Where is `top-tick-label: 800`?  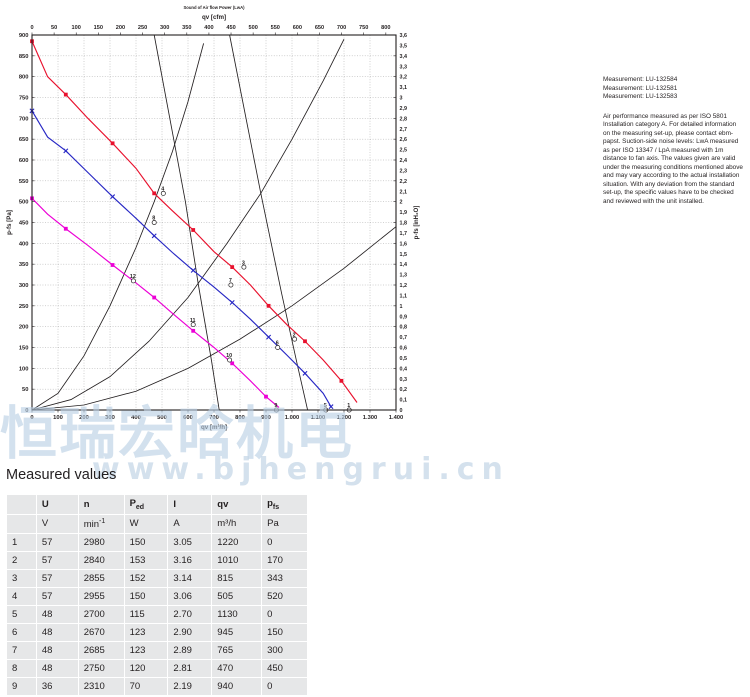
top-tick-label: 800 is located at coordinates (385, 28).